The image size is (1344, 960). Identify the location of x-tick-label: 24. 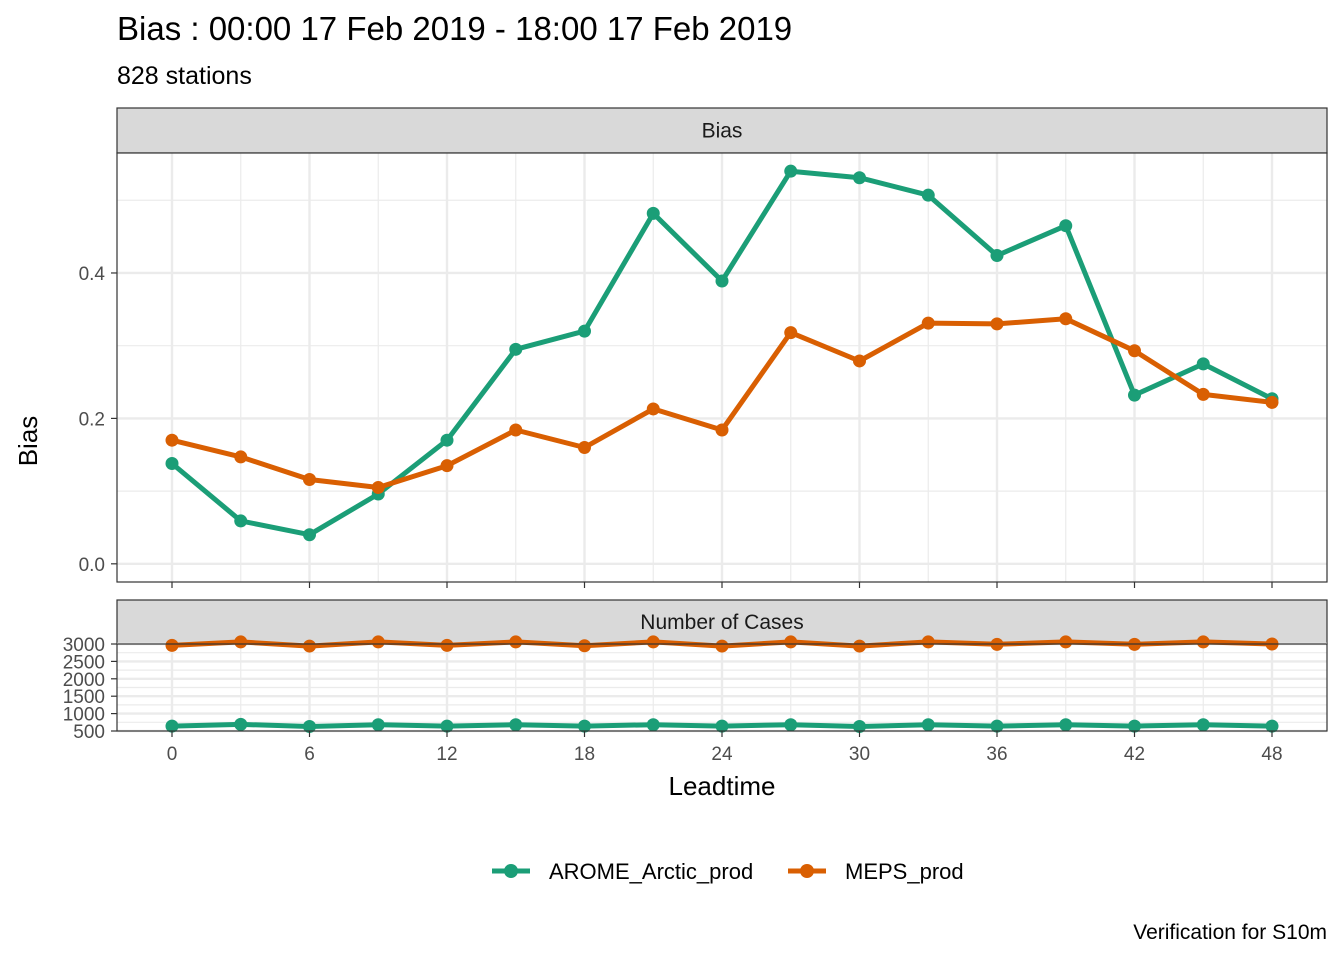
(722, 754).